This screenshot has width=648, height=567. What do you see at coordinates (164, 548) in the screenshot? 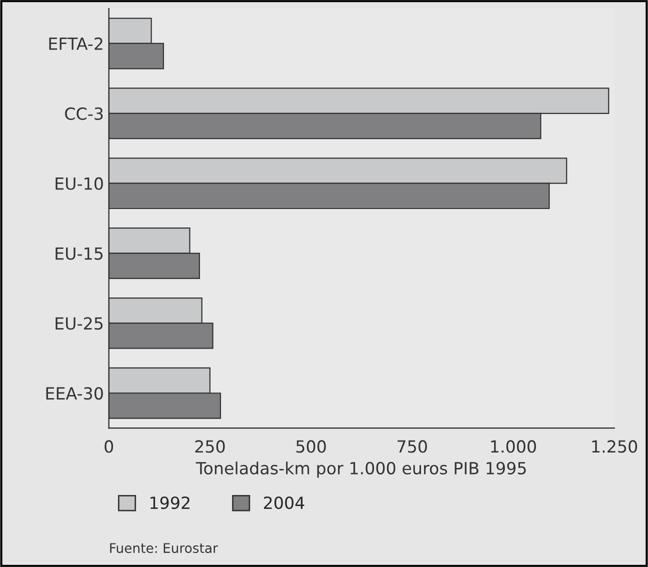
I see `source-note: Fuente: Eurostar` at bounding box center [164, 548].